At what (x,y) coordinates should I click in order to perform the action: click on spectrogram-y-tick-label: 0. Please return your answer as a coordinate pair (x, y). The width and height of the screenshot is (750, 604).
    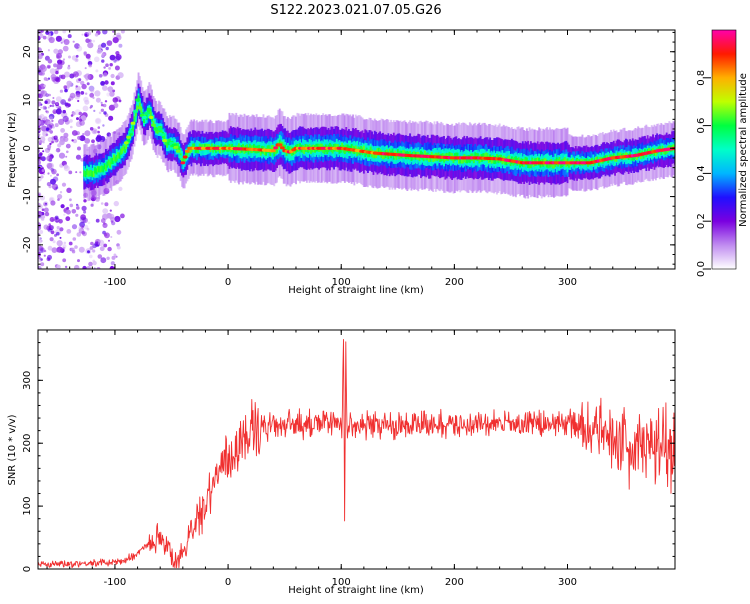
    Looking at the image, I should click on (27, 148).